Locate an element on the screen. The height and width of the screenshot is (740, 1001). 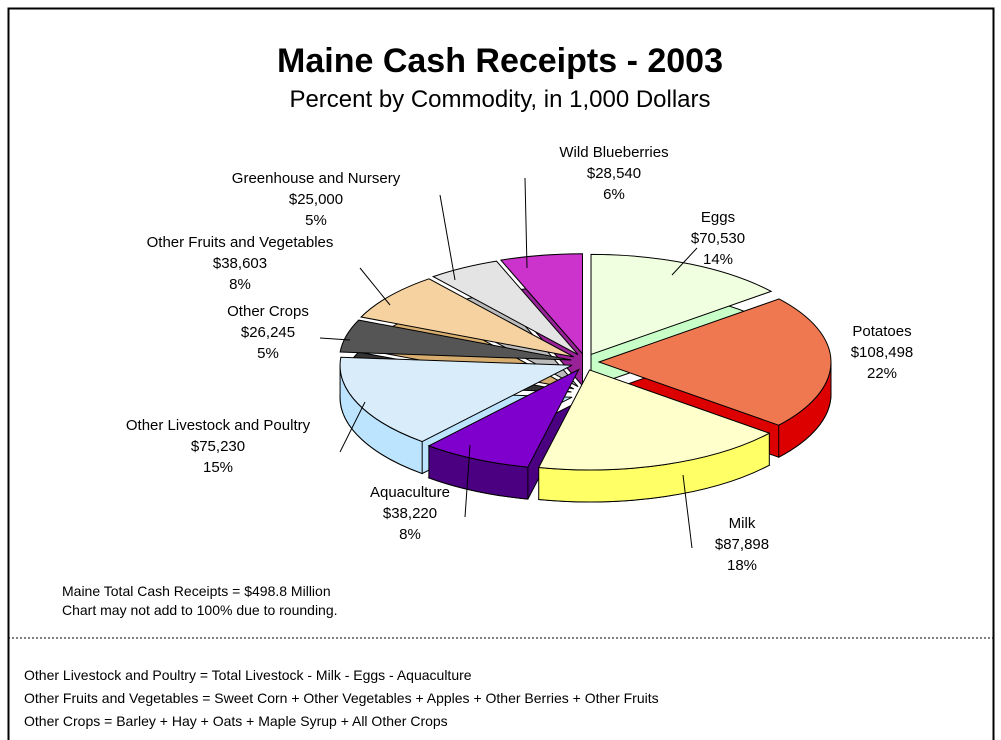
slice-label: Aquaculture is located at coordinates (410, 492).